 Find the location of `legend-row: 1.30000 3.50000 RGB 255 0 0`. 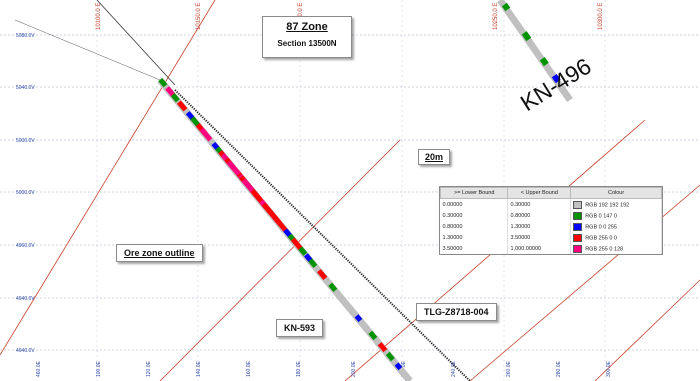

legend-row: 1.30000 3.50000 RGB 255 0 0 is located at coordinates (551, 237).